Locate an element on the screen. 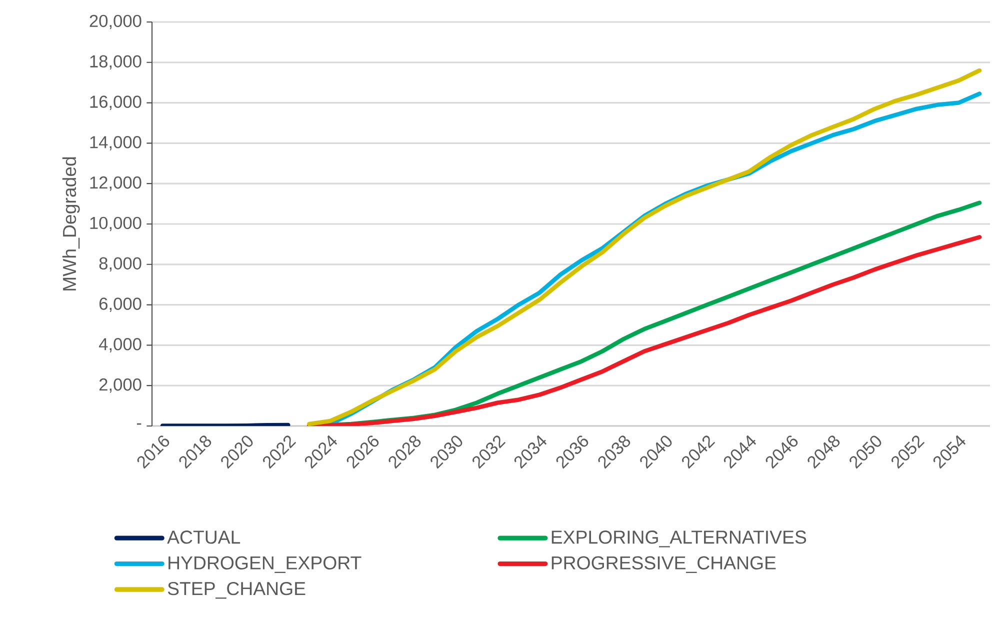 This screenshot has width=992, height=634. y-axis-title: MWh_Degraded is located at coordinates (71, 223).